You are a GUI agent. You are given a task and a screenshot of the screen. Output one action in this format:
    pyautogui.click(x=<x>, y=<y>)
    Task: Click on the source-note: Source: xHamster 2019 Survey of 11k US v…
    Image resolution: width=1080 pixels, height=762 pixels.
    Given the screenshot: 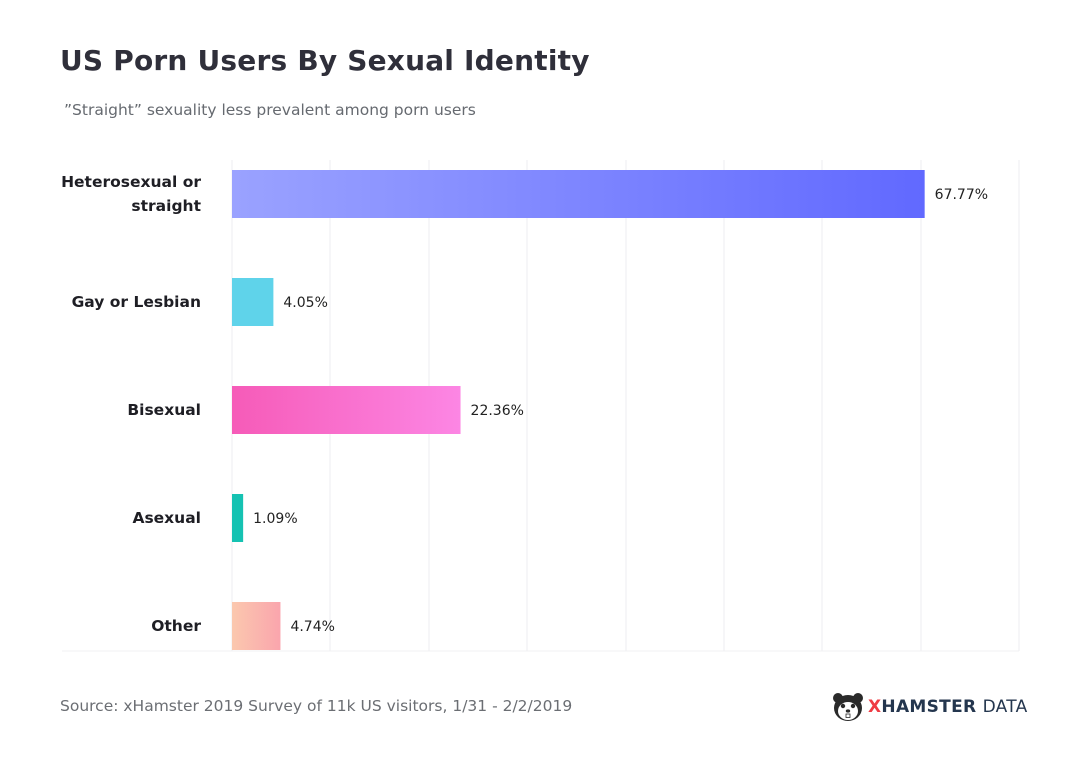 What is the action you would take?
    pyautogui.click(x=316, y=706)
    